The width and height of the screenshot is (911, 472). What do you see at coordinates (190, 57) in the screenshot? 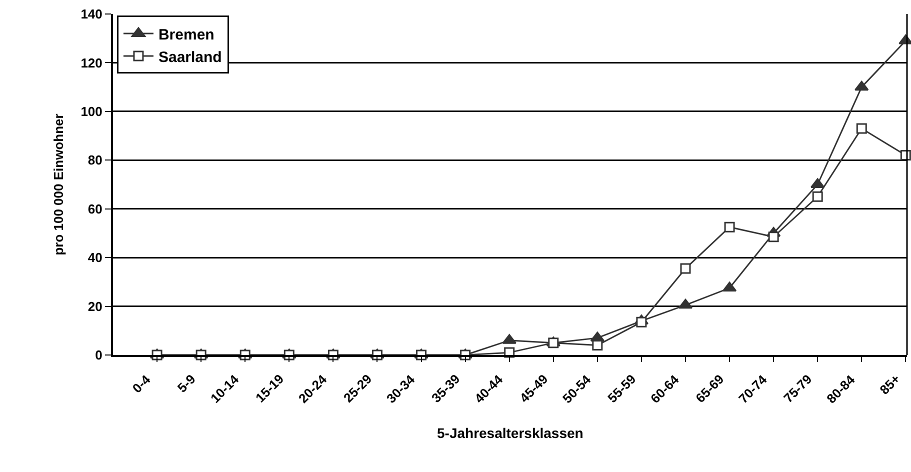
I see `legend-label: Saarland` at bounding box center [190, 57].